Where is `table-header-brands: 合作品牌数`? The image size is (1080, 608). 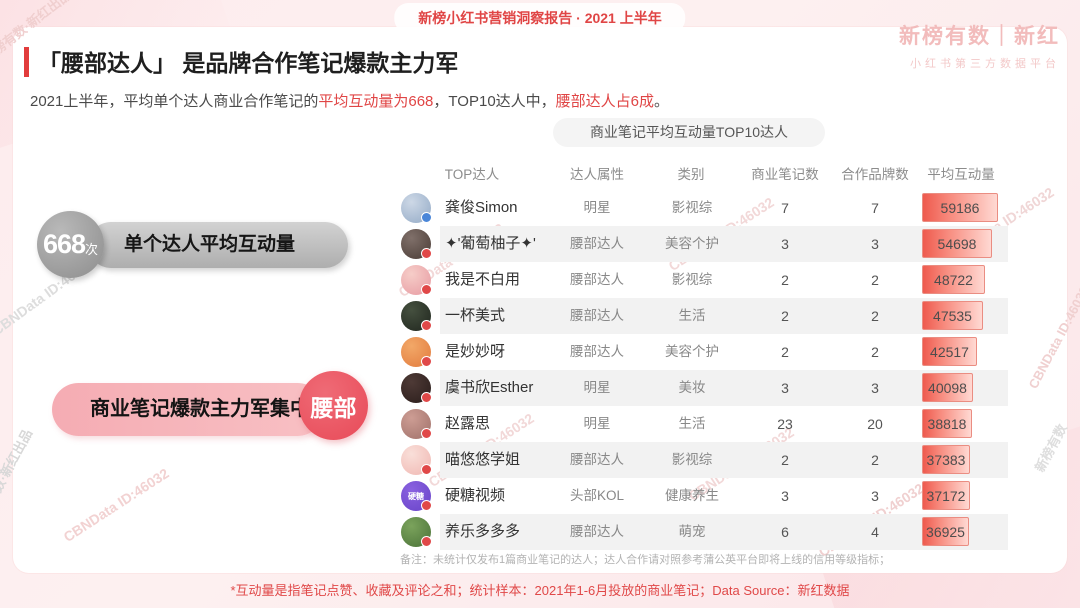 table-header-brands: 合作品牌数 is located at coordinates (875, 174).